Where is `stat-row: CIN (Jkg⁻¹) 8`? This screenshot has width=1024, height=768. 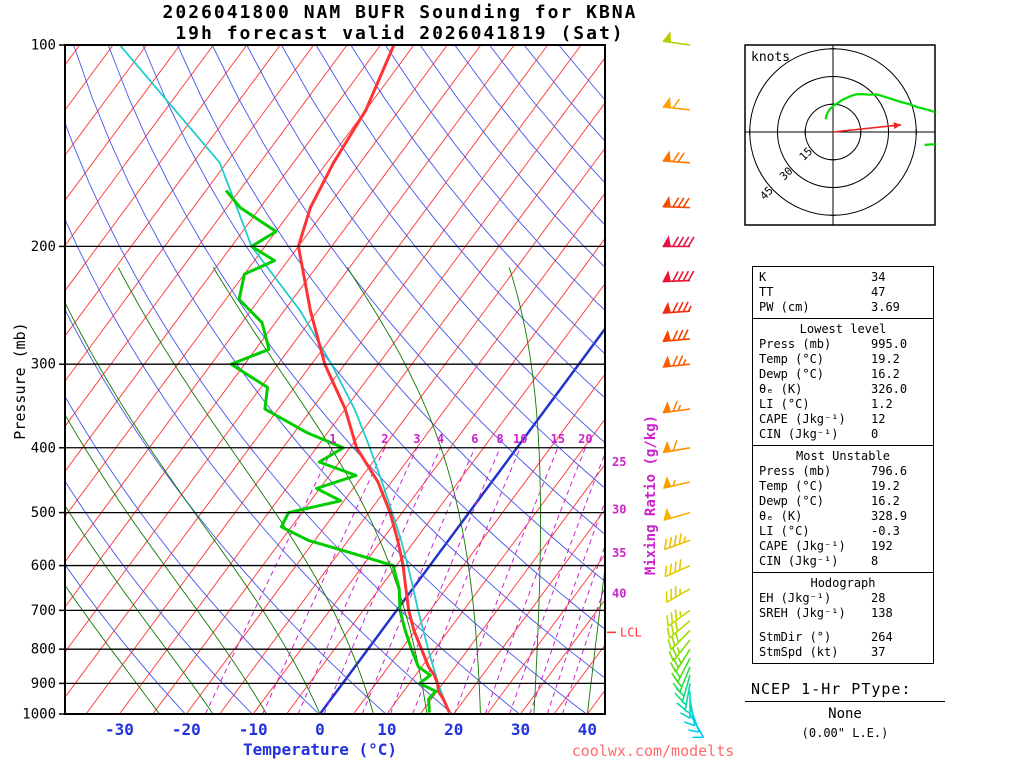
stat-row: CIN (Jkg⁻¹) 8 is located at coordinates (843, 561).